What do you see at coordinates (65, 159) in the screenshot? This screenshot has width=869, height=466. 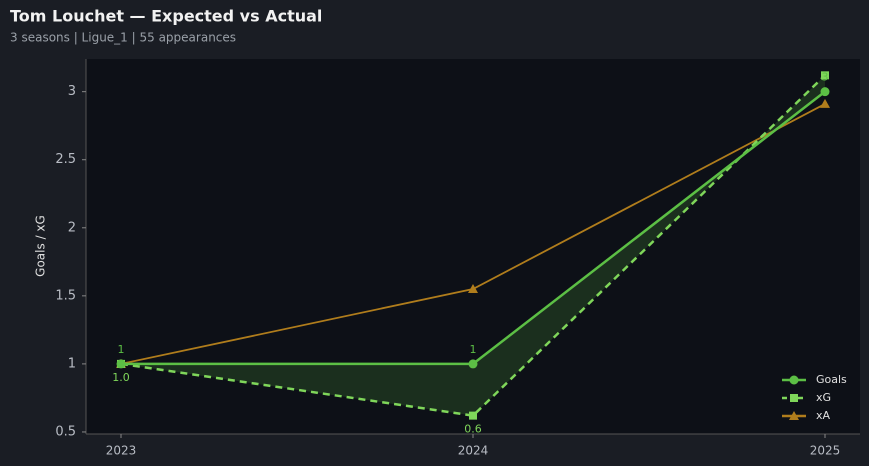 I see `y-tick-label: 2.5` at bounding box center [65, 159].